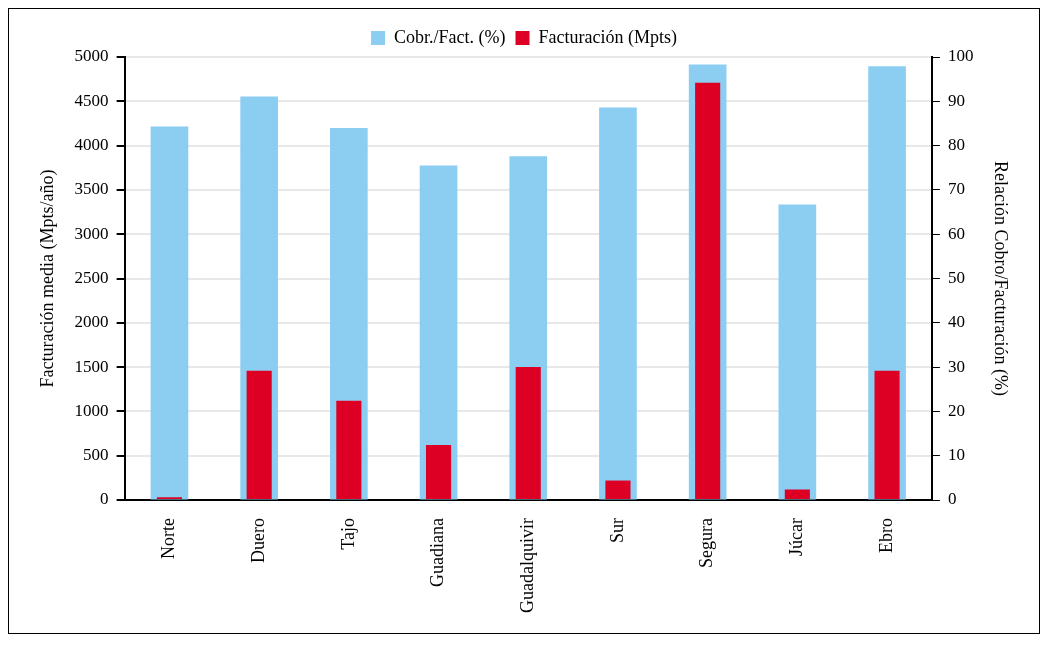 The width and height of the screenshot is (1052, 646). What do you see at coordinates (168, 539) in the screenshot?
I see `x-tick-label: Norte` at bounding box center [168, 539].